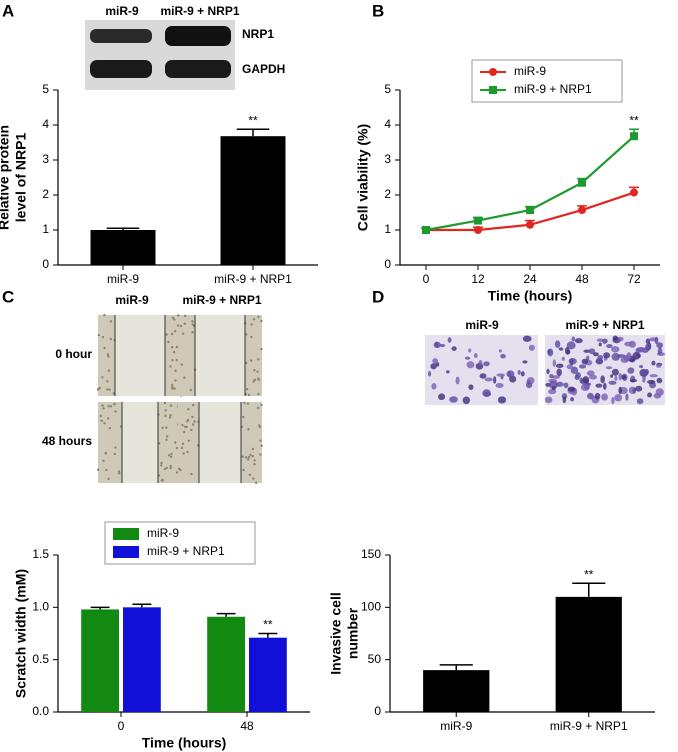  What do you see at coordinates (126, 534) in the screenshot?
I see `legend-swatch` at bounding box center [126, 534].